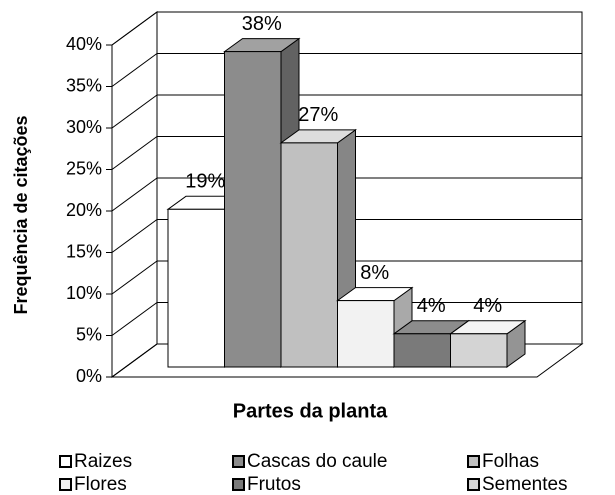 The width and height of the screenshot is (615, 495). Describe the element at coordinates (21, 214) in the screenshot. I see `y-axis-title: Frequência de citações` at that location.